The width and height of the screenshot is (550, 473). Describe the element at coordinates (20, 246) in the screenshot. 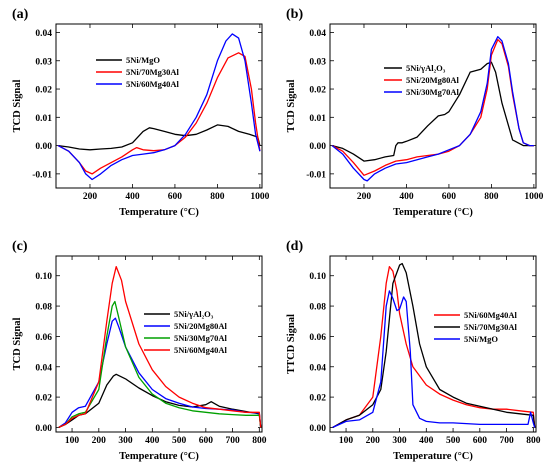

I see `panel-label: (c)` at that location.